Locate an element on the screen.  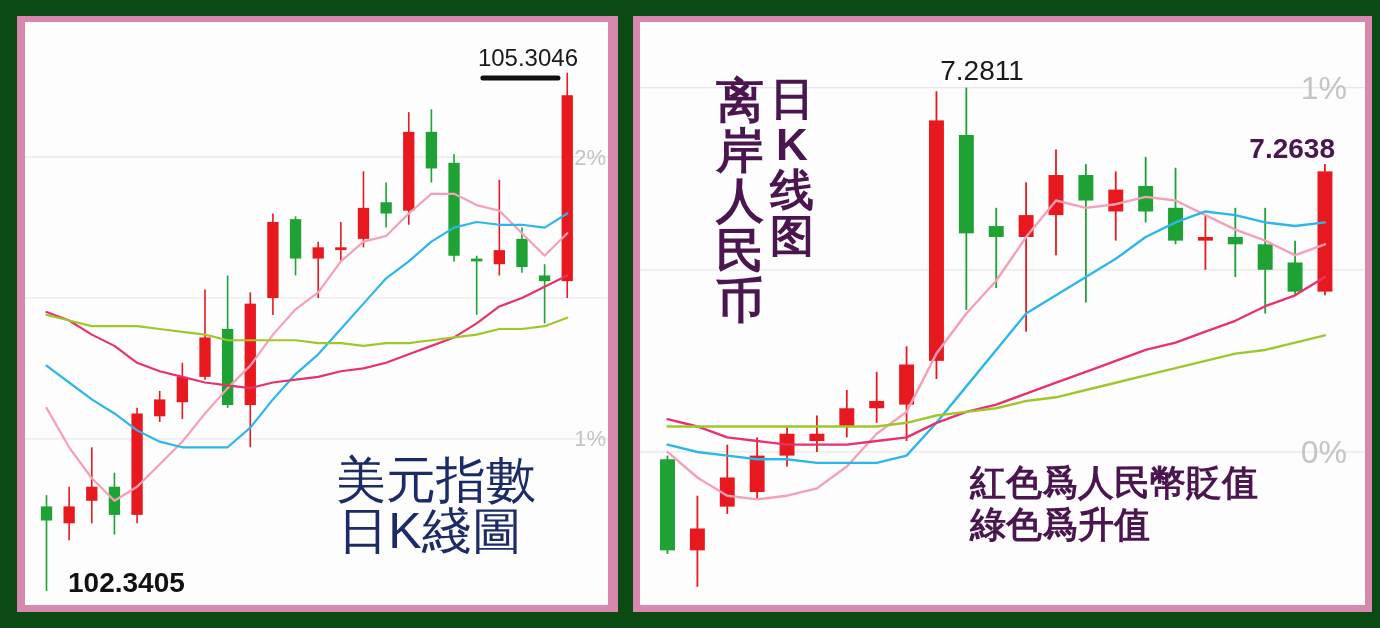
annotation: 7.2811 is located at coordinates (982, 70).